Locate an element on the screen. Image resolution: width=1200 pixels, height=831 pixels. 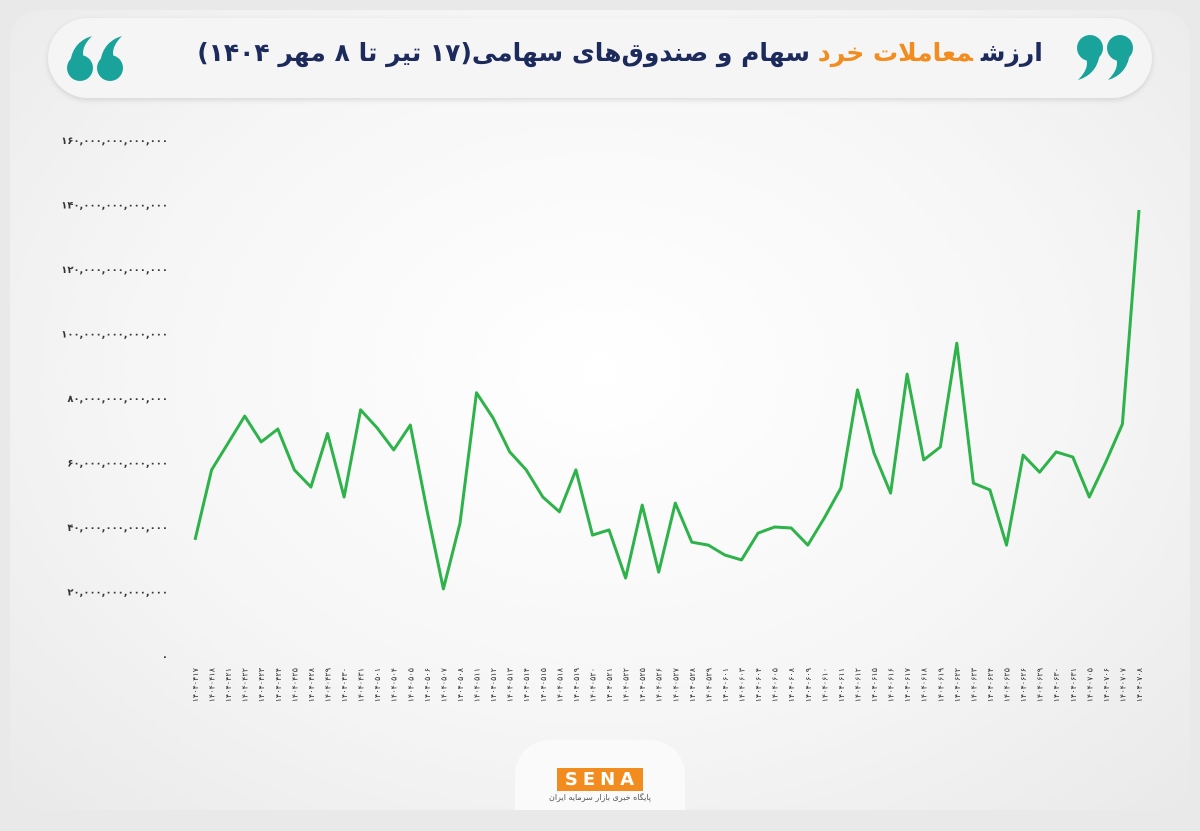
x-tick-label: ۱۴۰۴۰۵۰۵ is located at coordinates (410, 685).